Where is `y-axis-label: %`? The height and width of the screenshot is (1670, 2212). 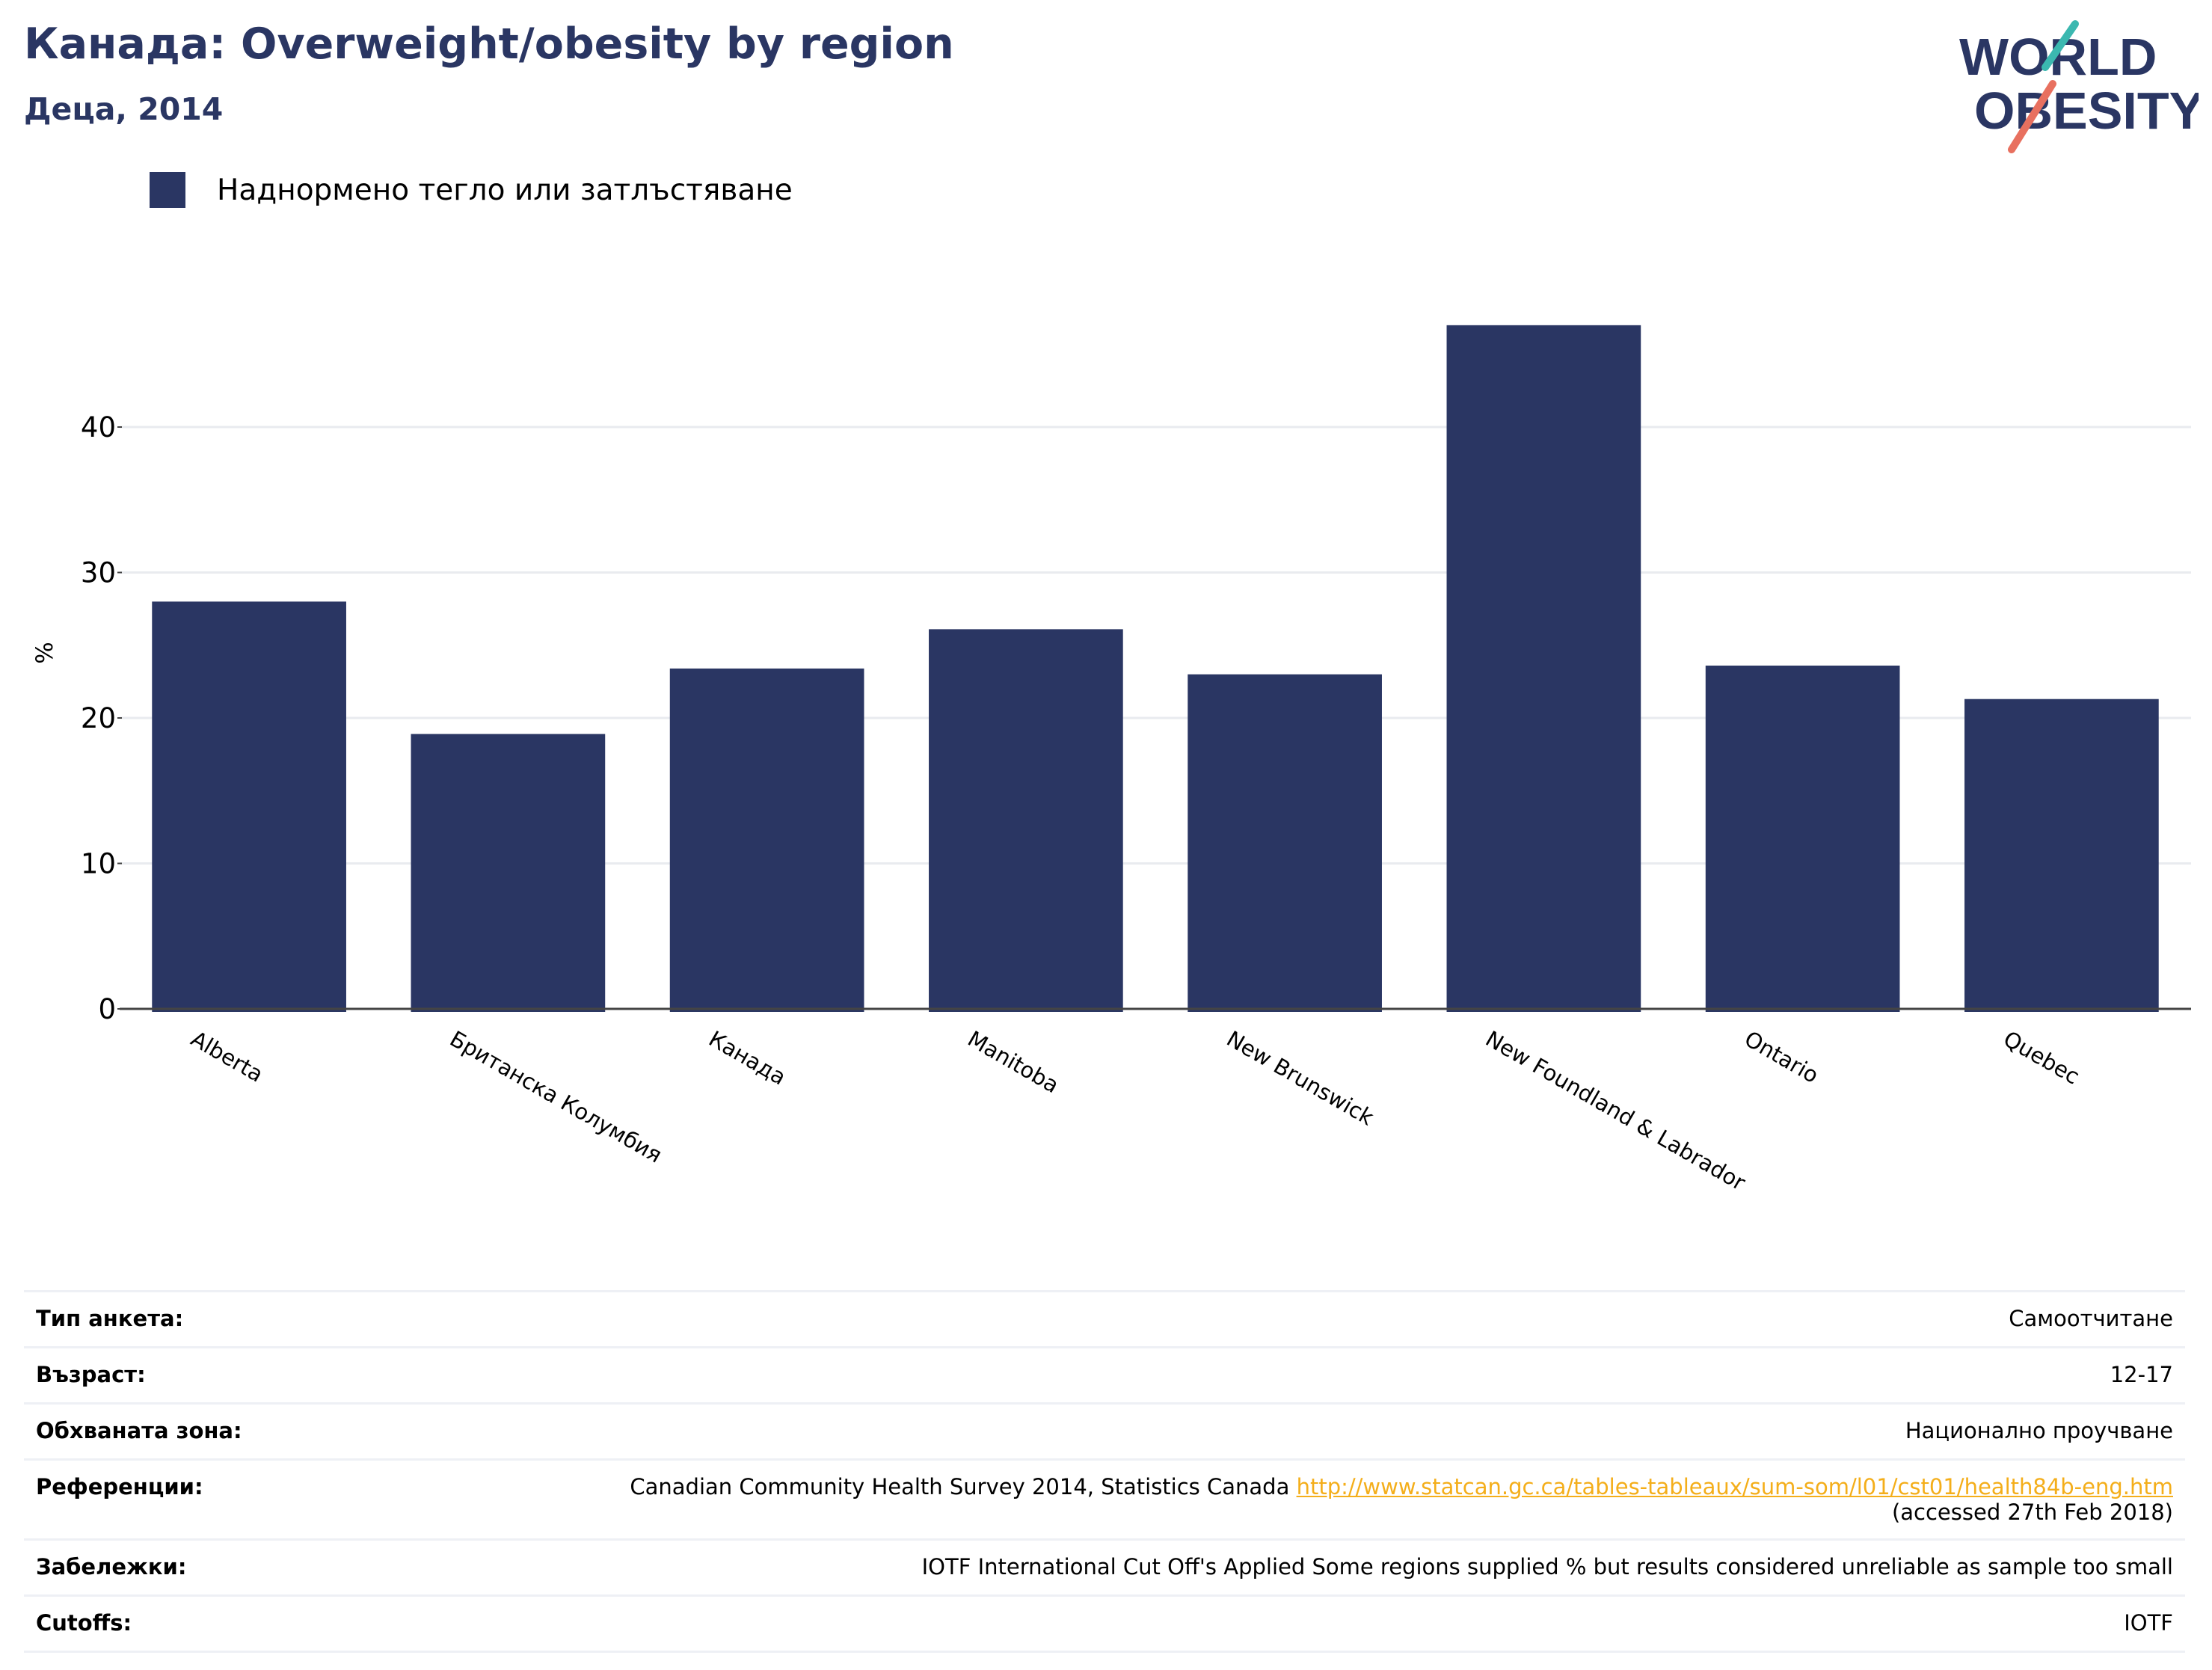
y-axis-label: % is located at coordinates (44, 652).